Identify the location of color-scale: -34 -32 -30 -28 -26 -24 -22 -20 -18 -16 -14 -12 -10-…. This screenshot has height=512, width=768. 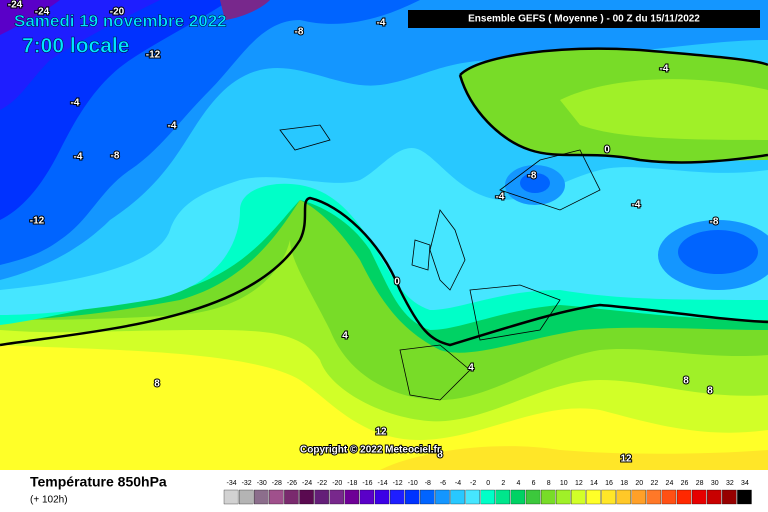
(487, 492).